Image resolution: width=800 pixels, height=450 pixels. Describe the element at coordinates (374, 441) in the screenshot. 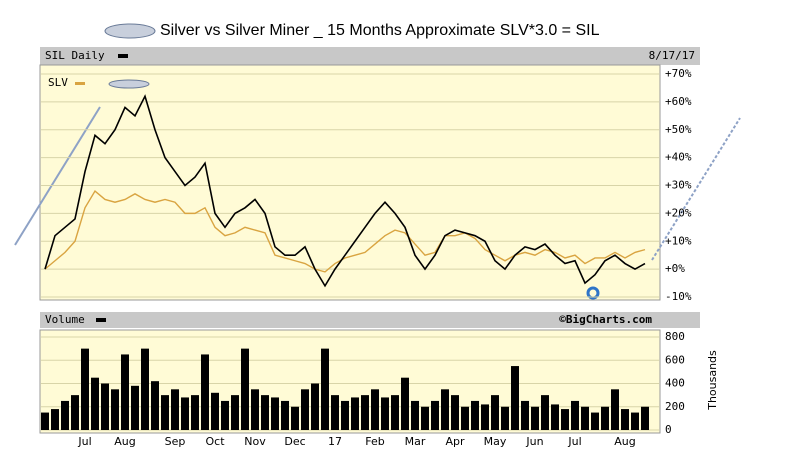

I see `x-tick-label: Feb` at that location.